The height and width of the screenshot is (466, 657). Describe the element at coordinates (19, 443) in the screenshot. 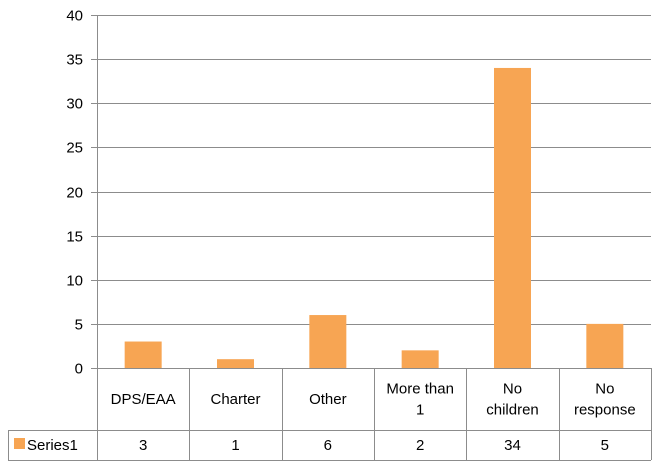

I see `legend-key` at that location.